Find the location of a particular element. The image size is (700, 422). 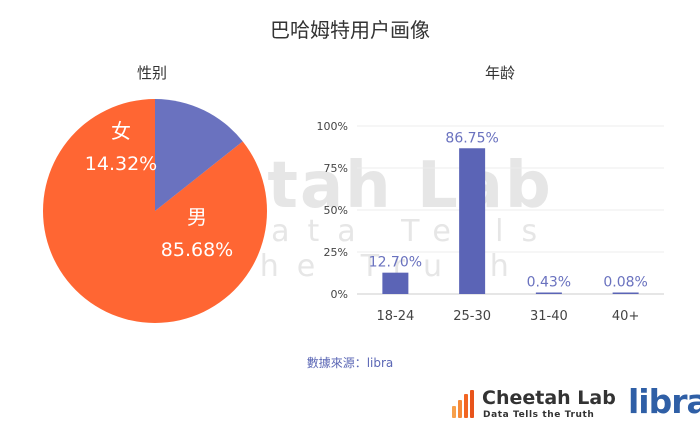

partner-logo: libra is located at coordinates (664, 401).